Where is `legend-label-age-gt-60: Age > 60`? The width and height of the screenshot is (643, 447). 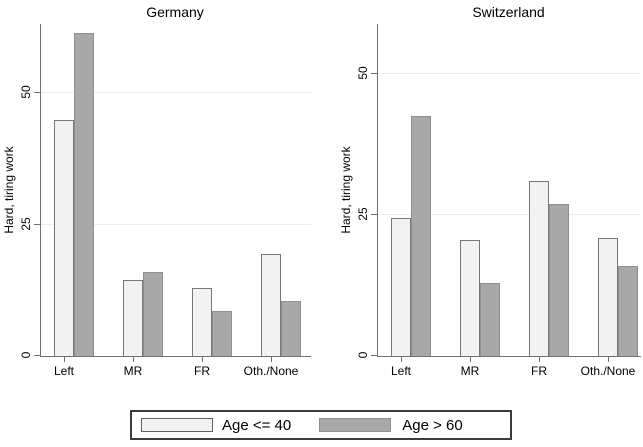 legend-label-age-gt-60: Age > 60 is located at coordinates (432, 425).